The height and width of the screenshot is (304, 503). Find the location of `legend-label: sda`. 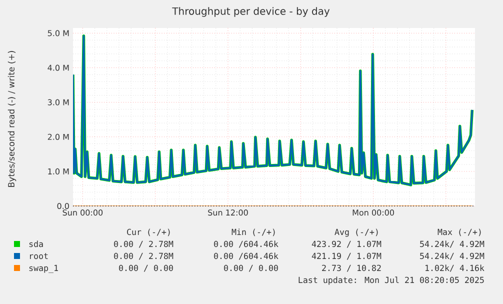

legend-label: sda is located at coordinates (36, 244).